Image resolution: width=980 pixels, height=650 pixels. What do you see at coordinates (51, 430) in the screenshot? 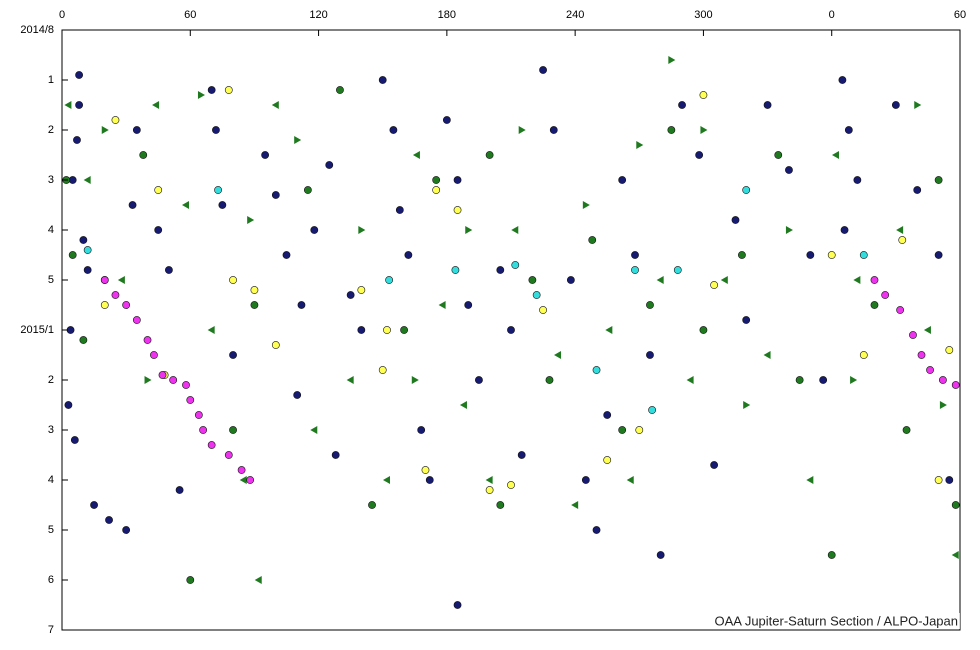
I see `y-tick-label: 3` at bounding box center [51, 430].